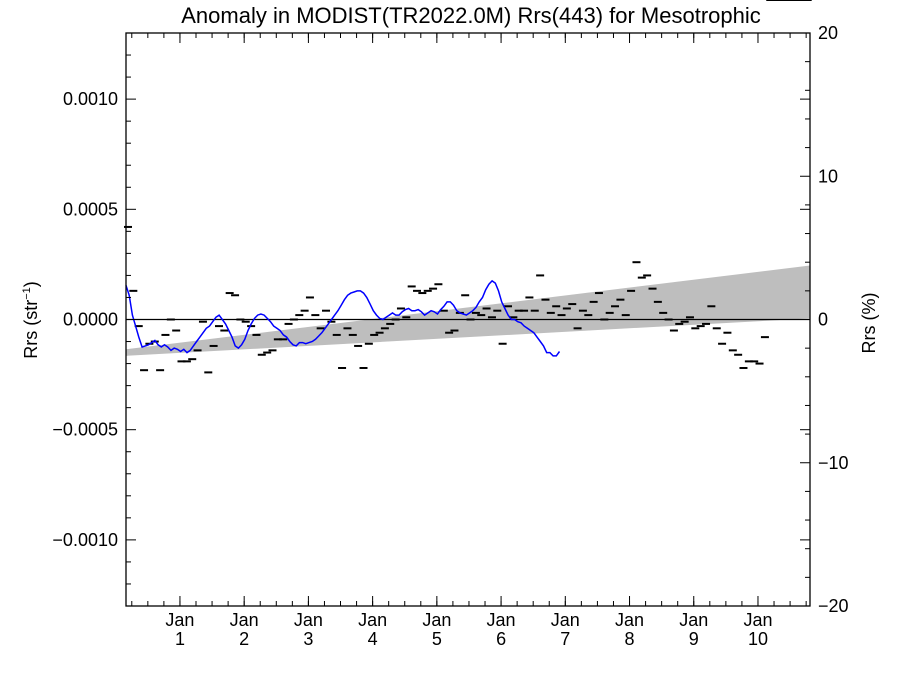 The height and width of the screenshot is (675, 900). What do you see at coordinates (31, 329) in the screenshot?
I see `y-axis-label-text: Rrs (str` at bounding box center [31, 329].